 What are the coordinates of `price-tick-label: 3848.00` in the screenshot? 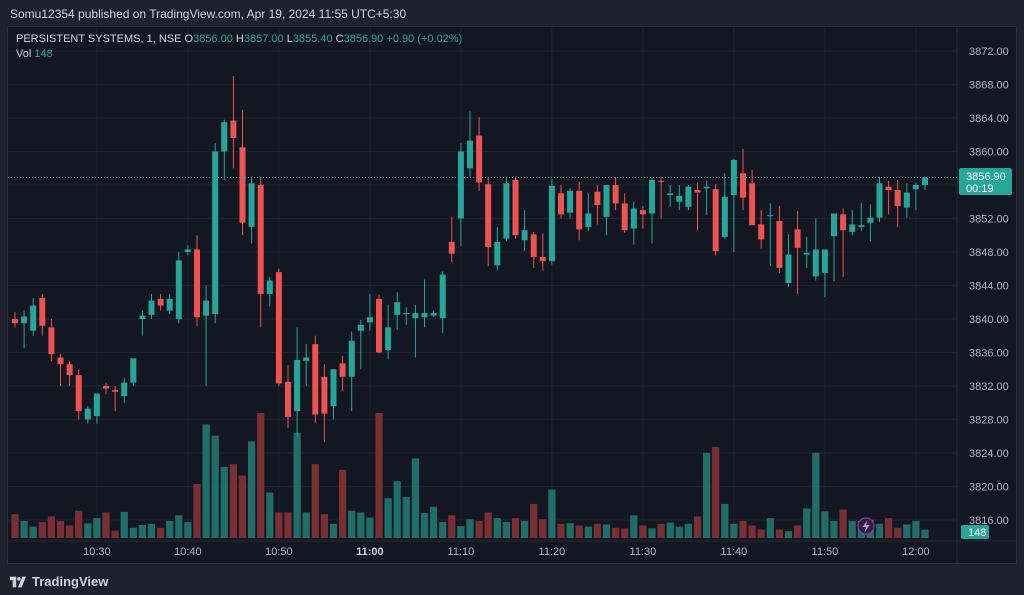 It's located at (989, 253).